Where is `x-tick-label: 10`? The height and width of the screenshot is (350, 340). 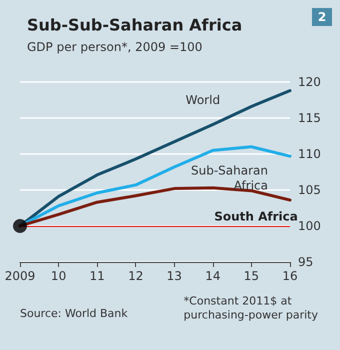 x-tick-label: 10 is located at coordinates (58, 276).